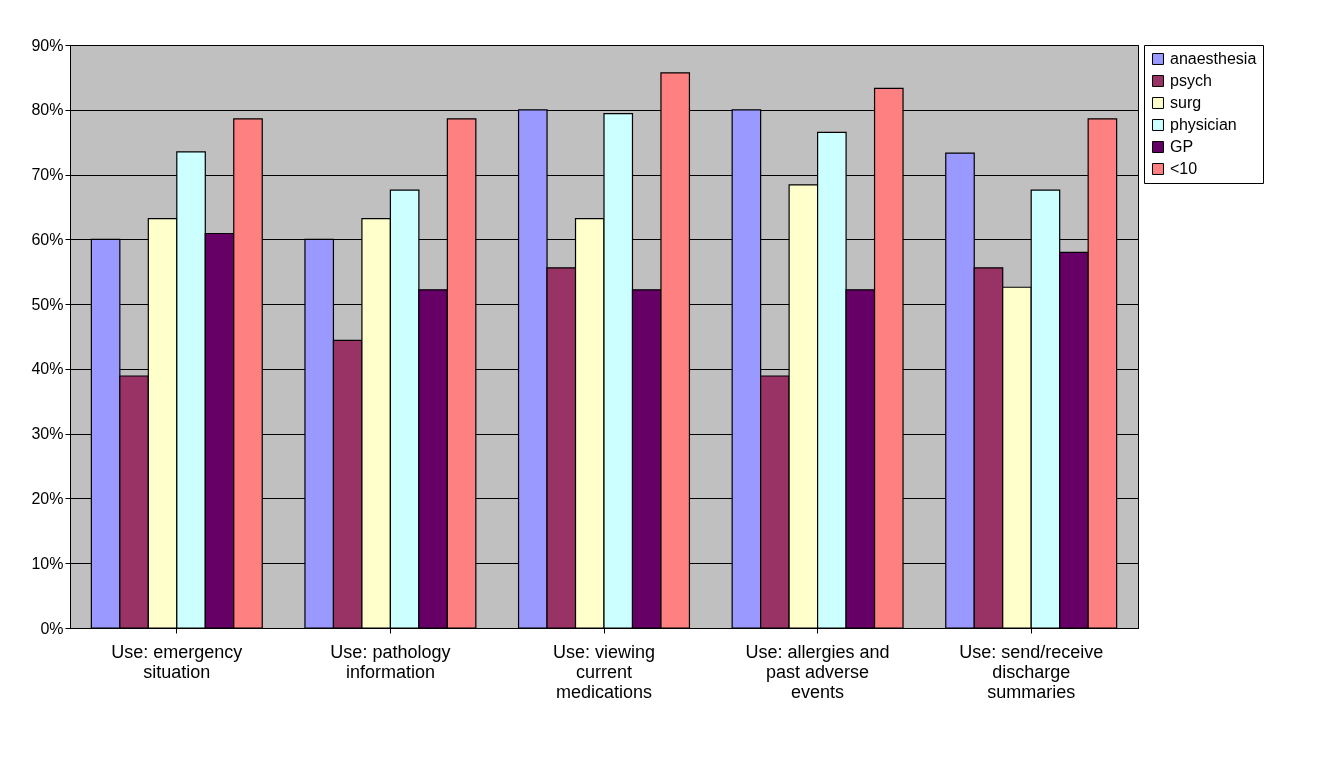  What do you see at coordinates (47, 110) in the screenshot?
I see `y-tick-label: 80%` at bounding box center [47, 110].